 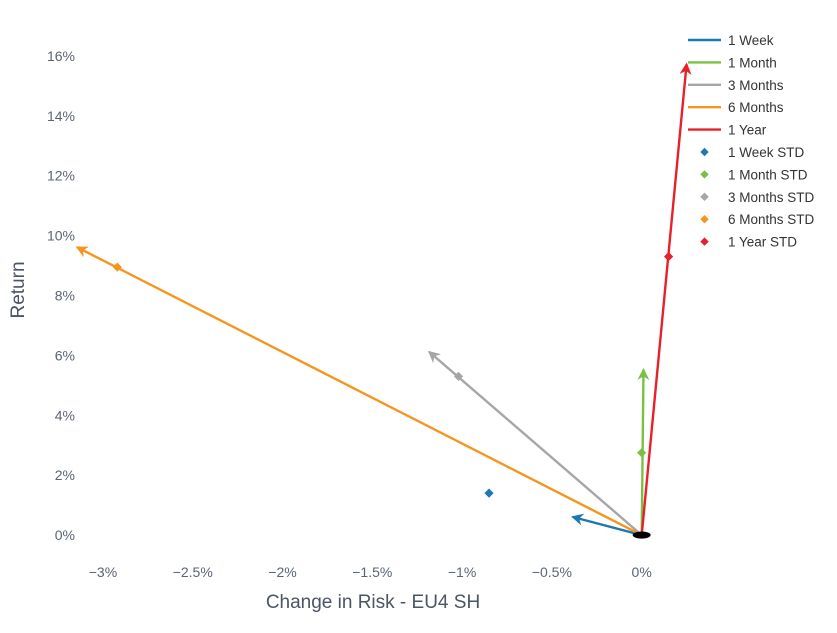 I want to click on y-tick-label: 8%, so click(x=65, y=296).